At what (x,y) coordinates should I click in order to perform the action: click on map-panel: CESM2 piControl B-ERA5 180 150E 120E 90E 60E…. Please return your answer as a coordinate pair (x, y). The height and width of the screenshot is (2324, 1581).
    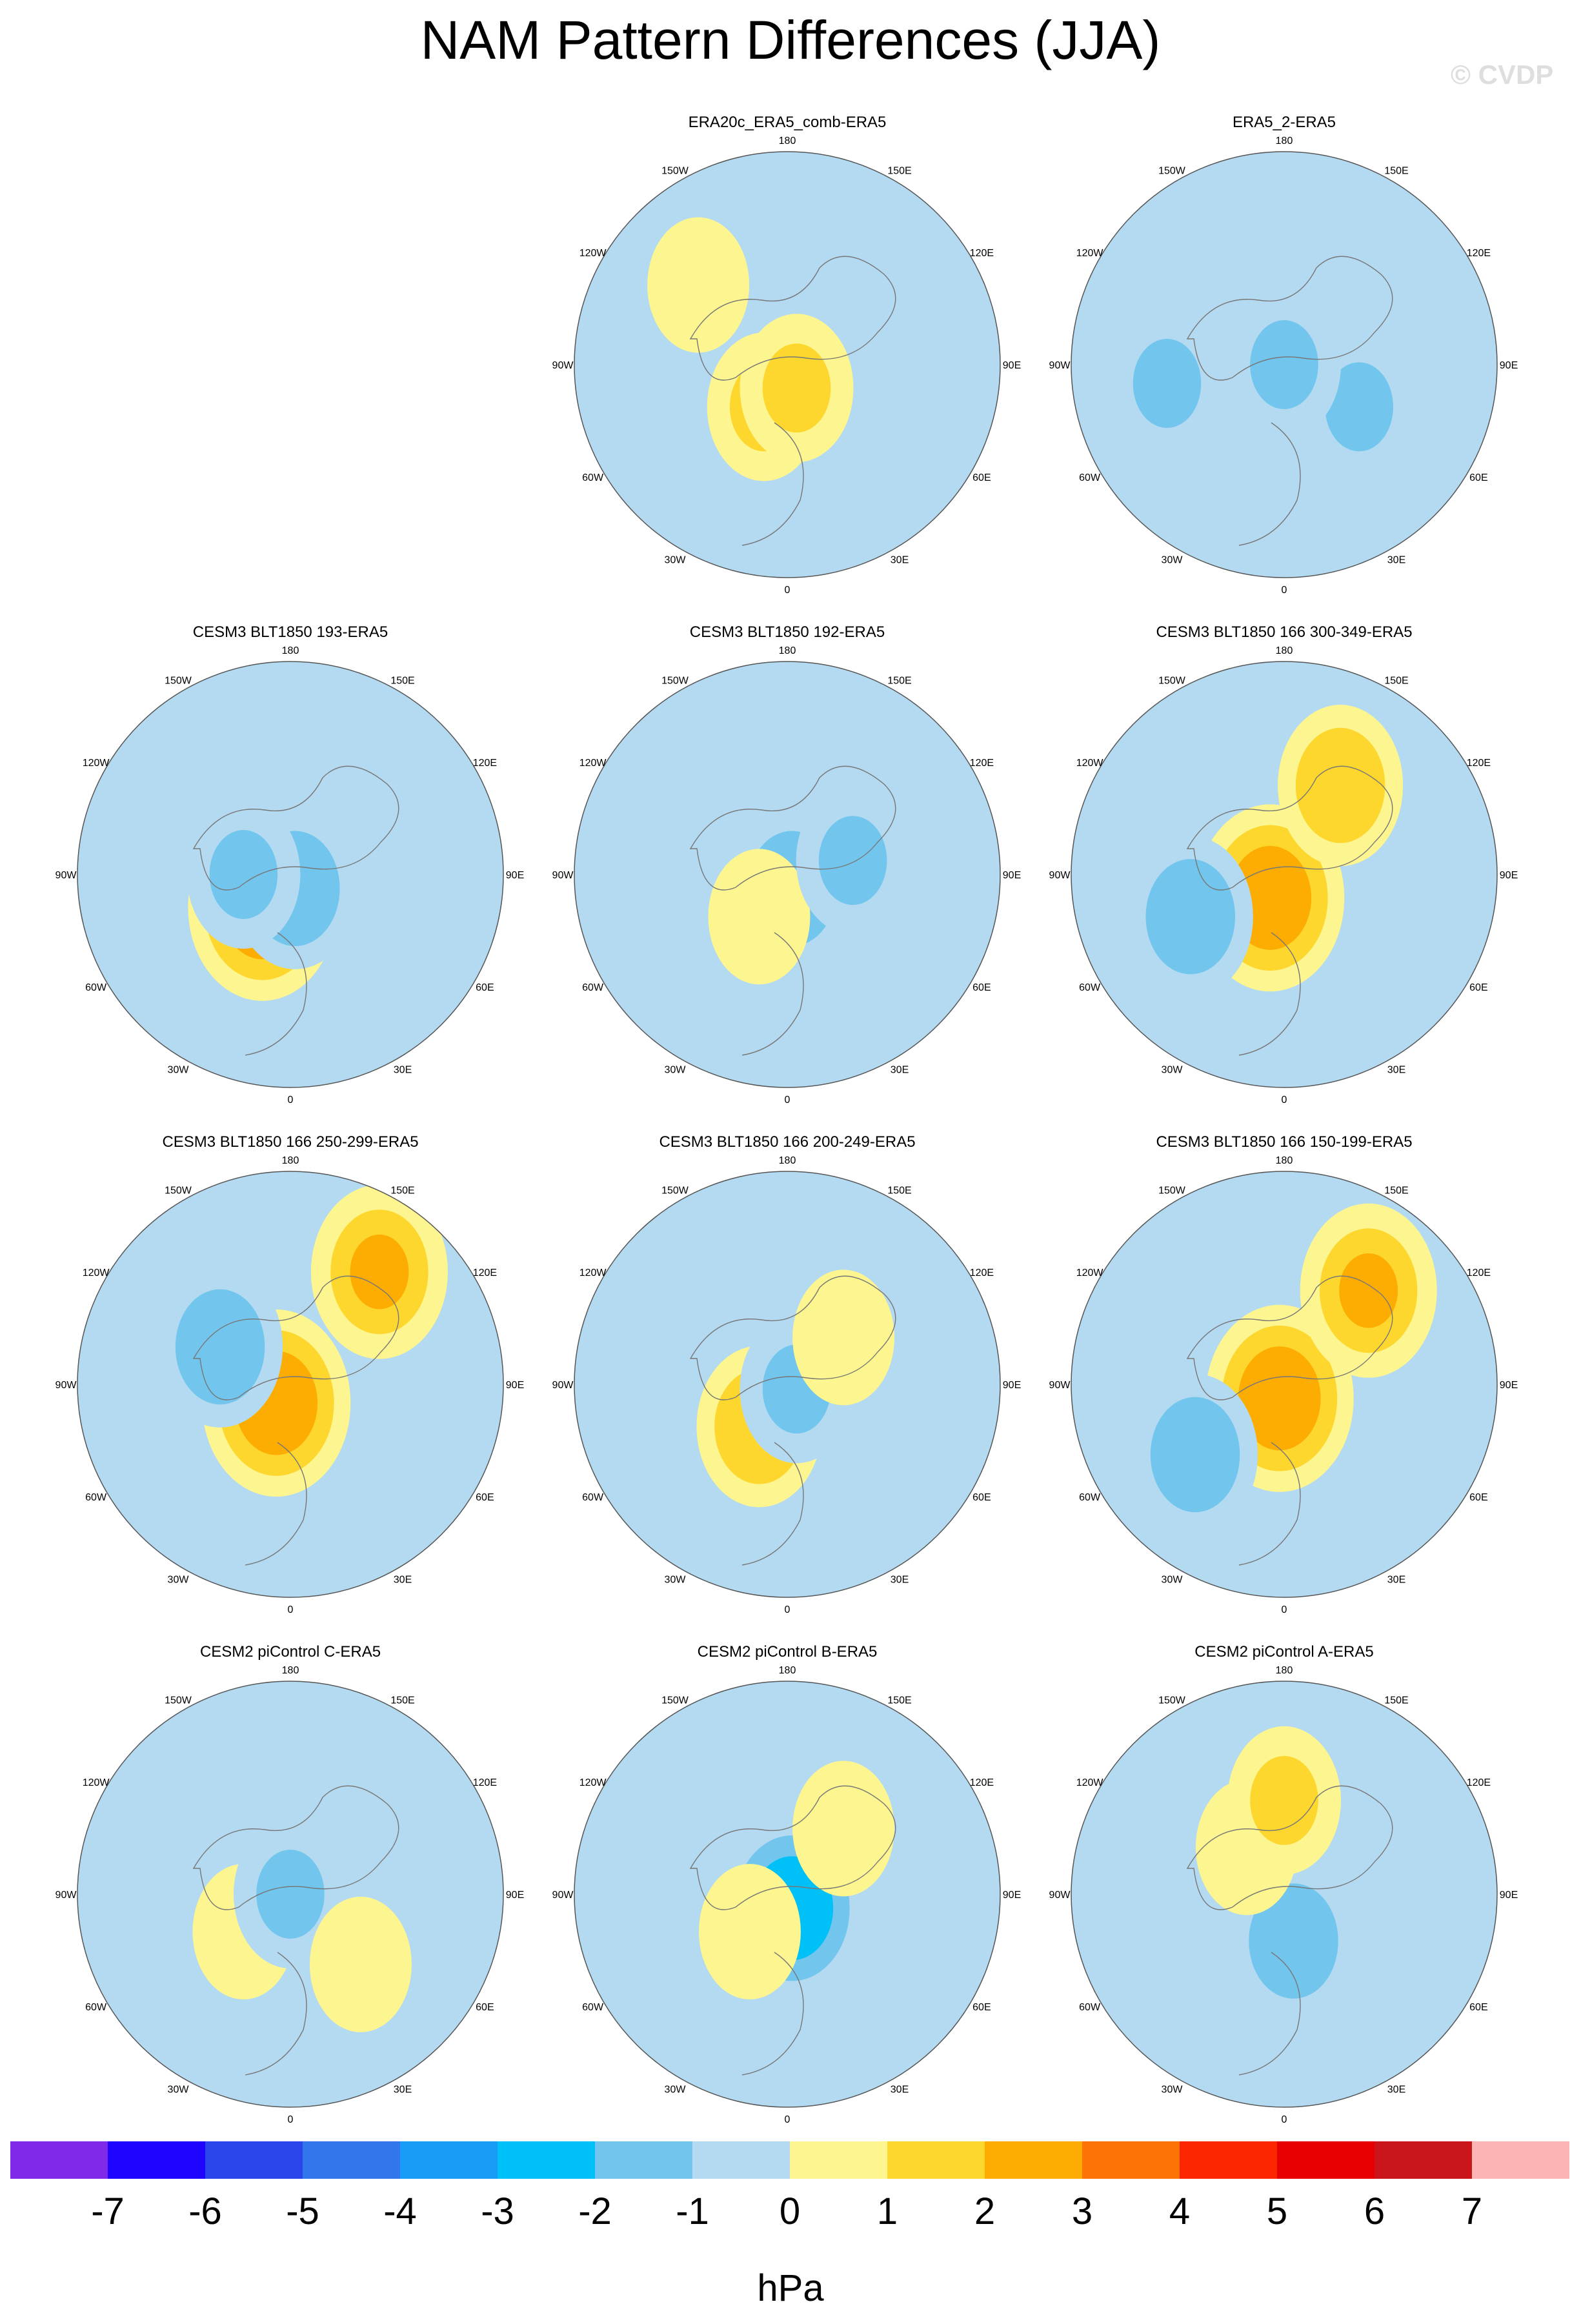
    Looking at the image, I should click on (787, 1895).